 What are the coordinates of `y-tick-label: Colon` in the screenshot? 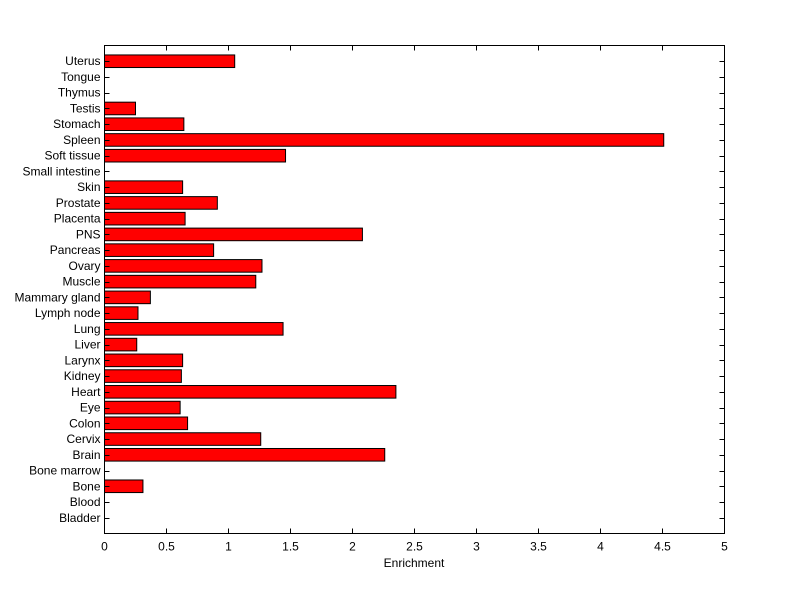 It's located at (84, 423).